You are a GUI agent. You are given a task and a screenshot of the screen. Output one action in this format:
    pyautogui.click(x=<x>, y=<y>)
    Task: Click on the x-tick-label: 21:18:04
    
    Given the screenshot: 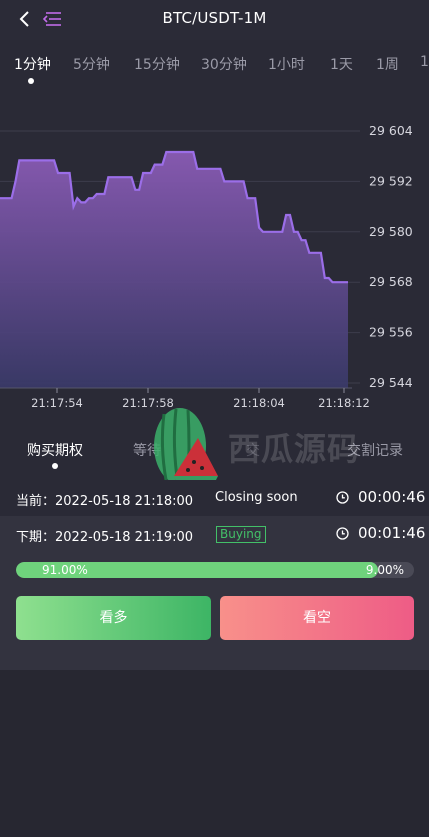 What is the action you would take?
    pyautogui.click(x=259, y=403)
    